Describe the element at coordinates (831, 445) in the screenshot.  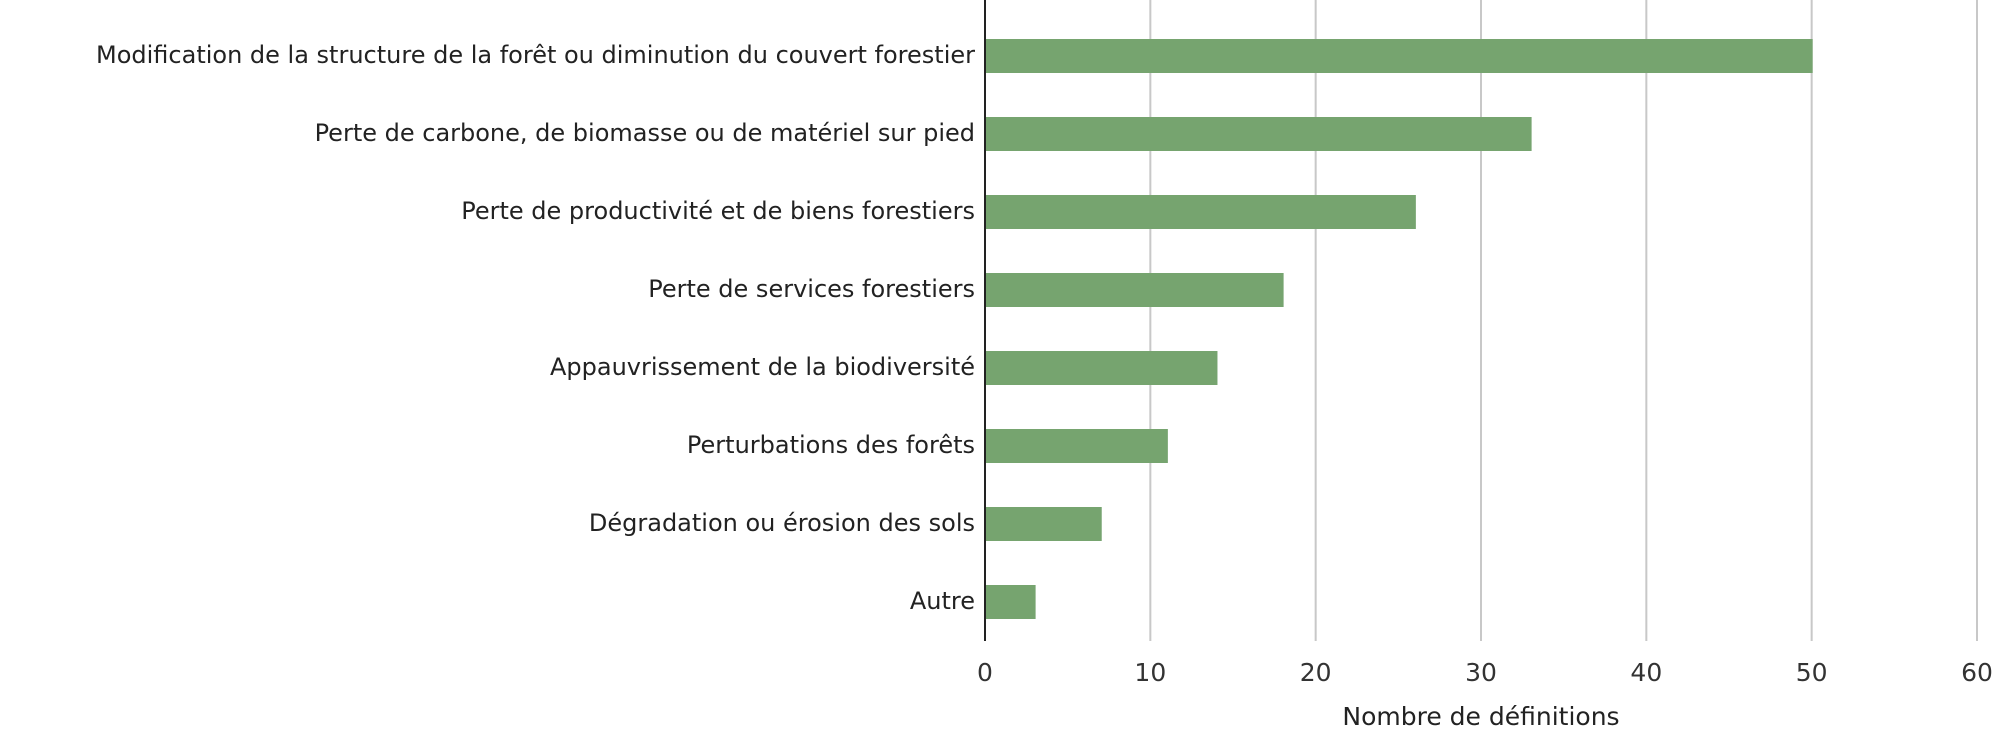
I see `y-tick-label: Perturbations des forêts` at that location.